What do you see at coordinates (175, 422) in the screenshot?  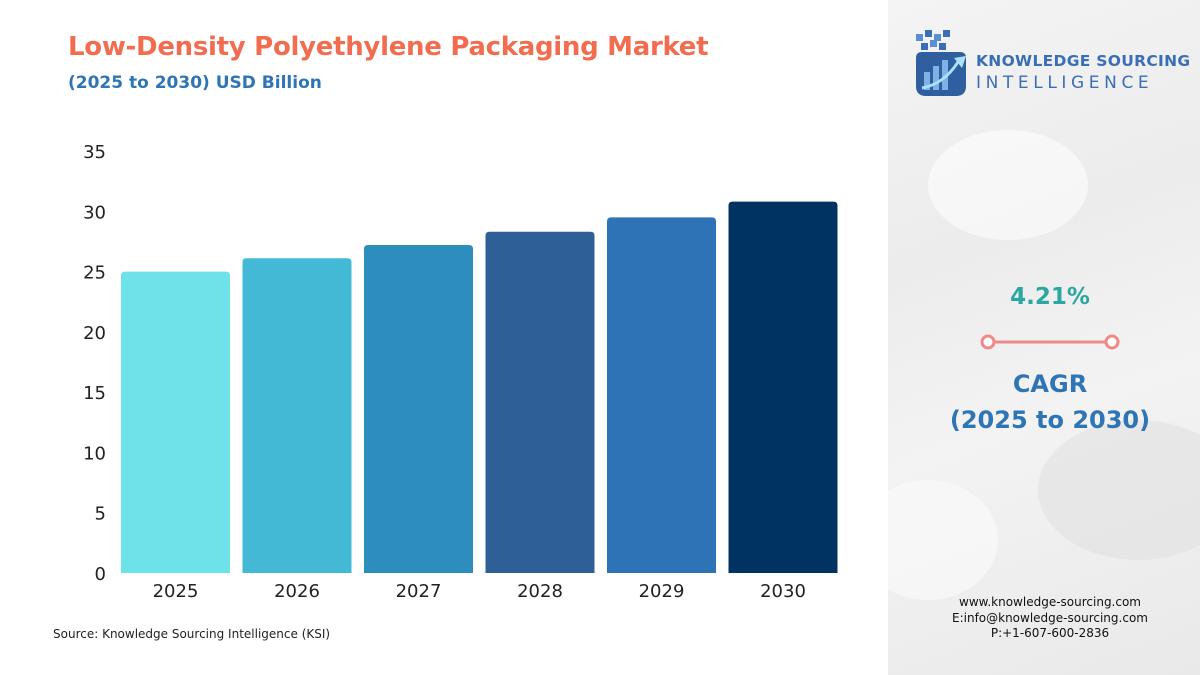 I see `bar-2025` at bounding box center [175, 422].